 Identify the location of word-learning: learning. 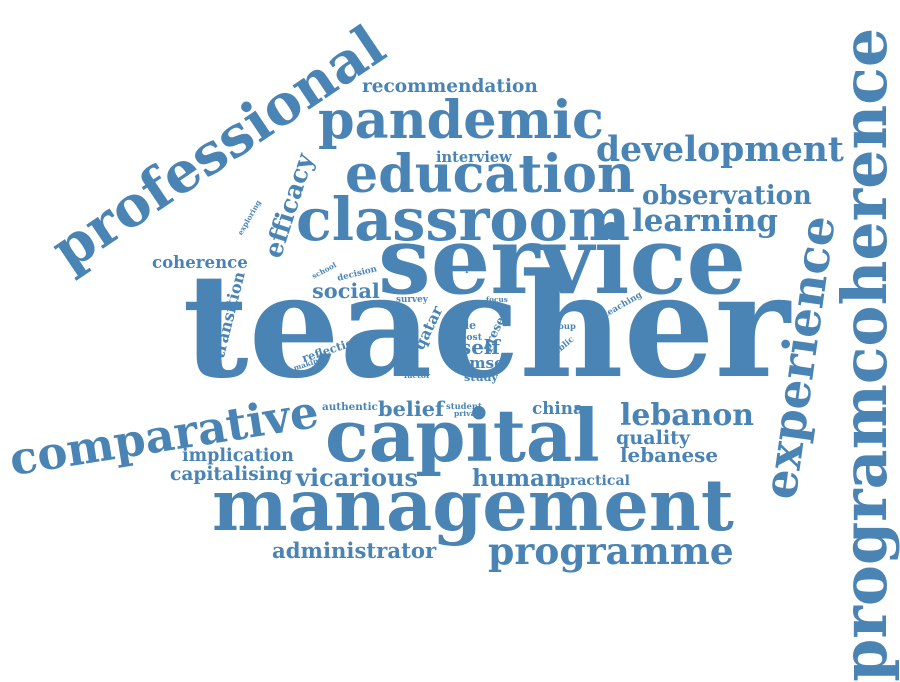
(705, 220).